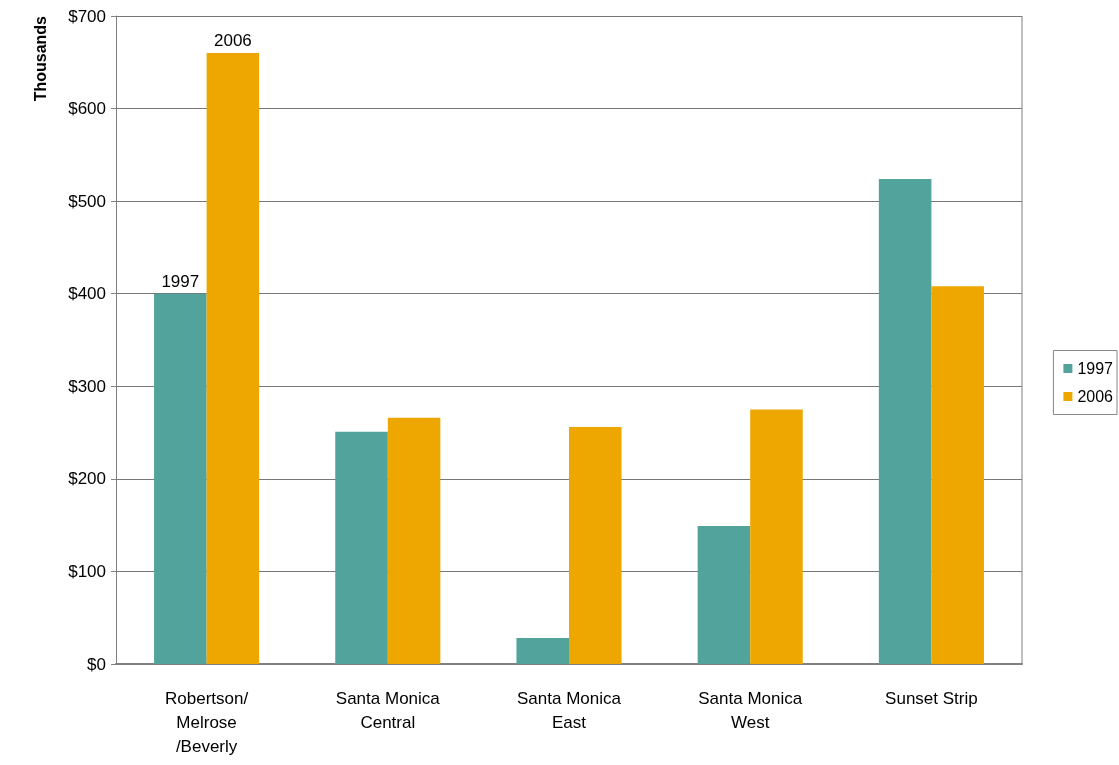 This screenshot has height=765, width=1119. I want to click on x-tick-label: Robertson/ Melrose /Beverly, so click(207, 722).